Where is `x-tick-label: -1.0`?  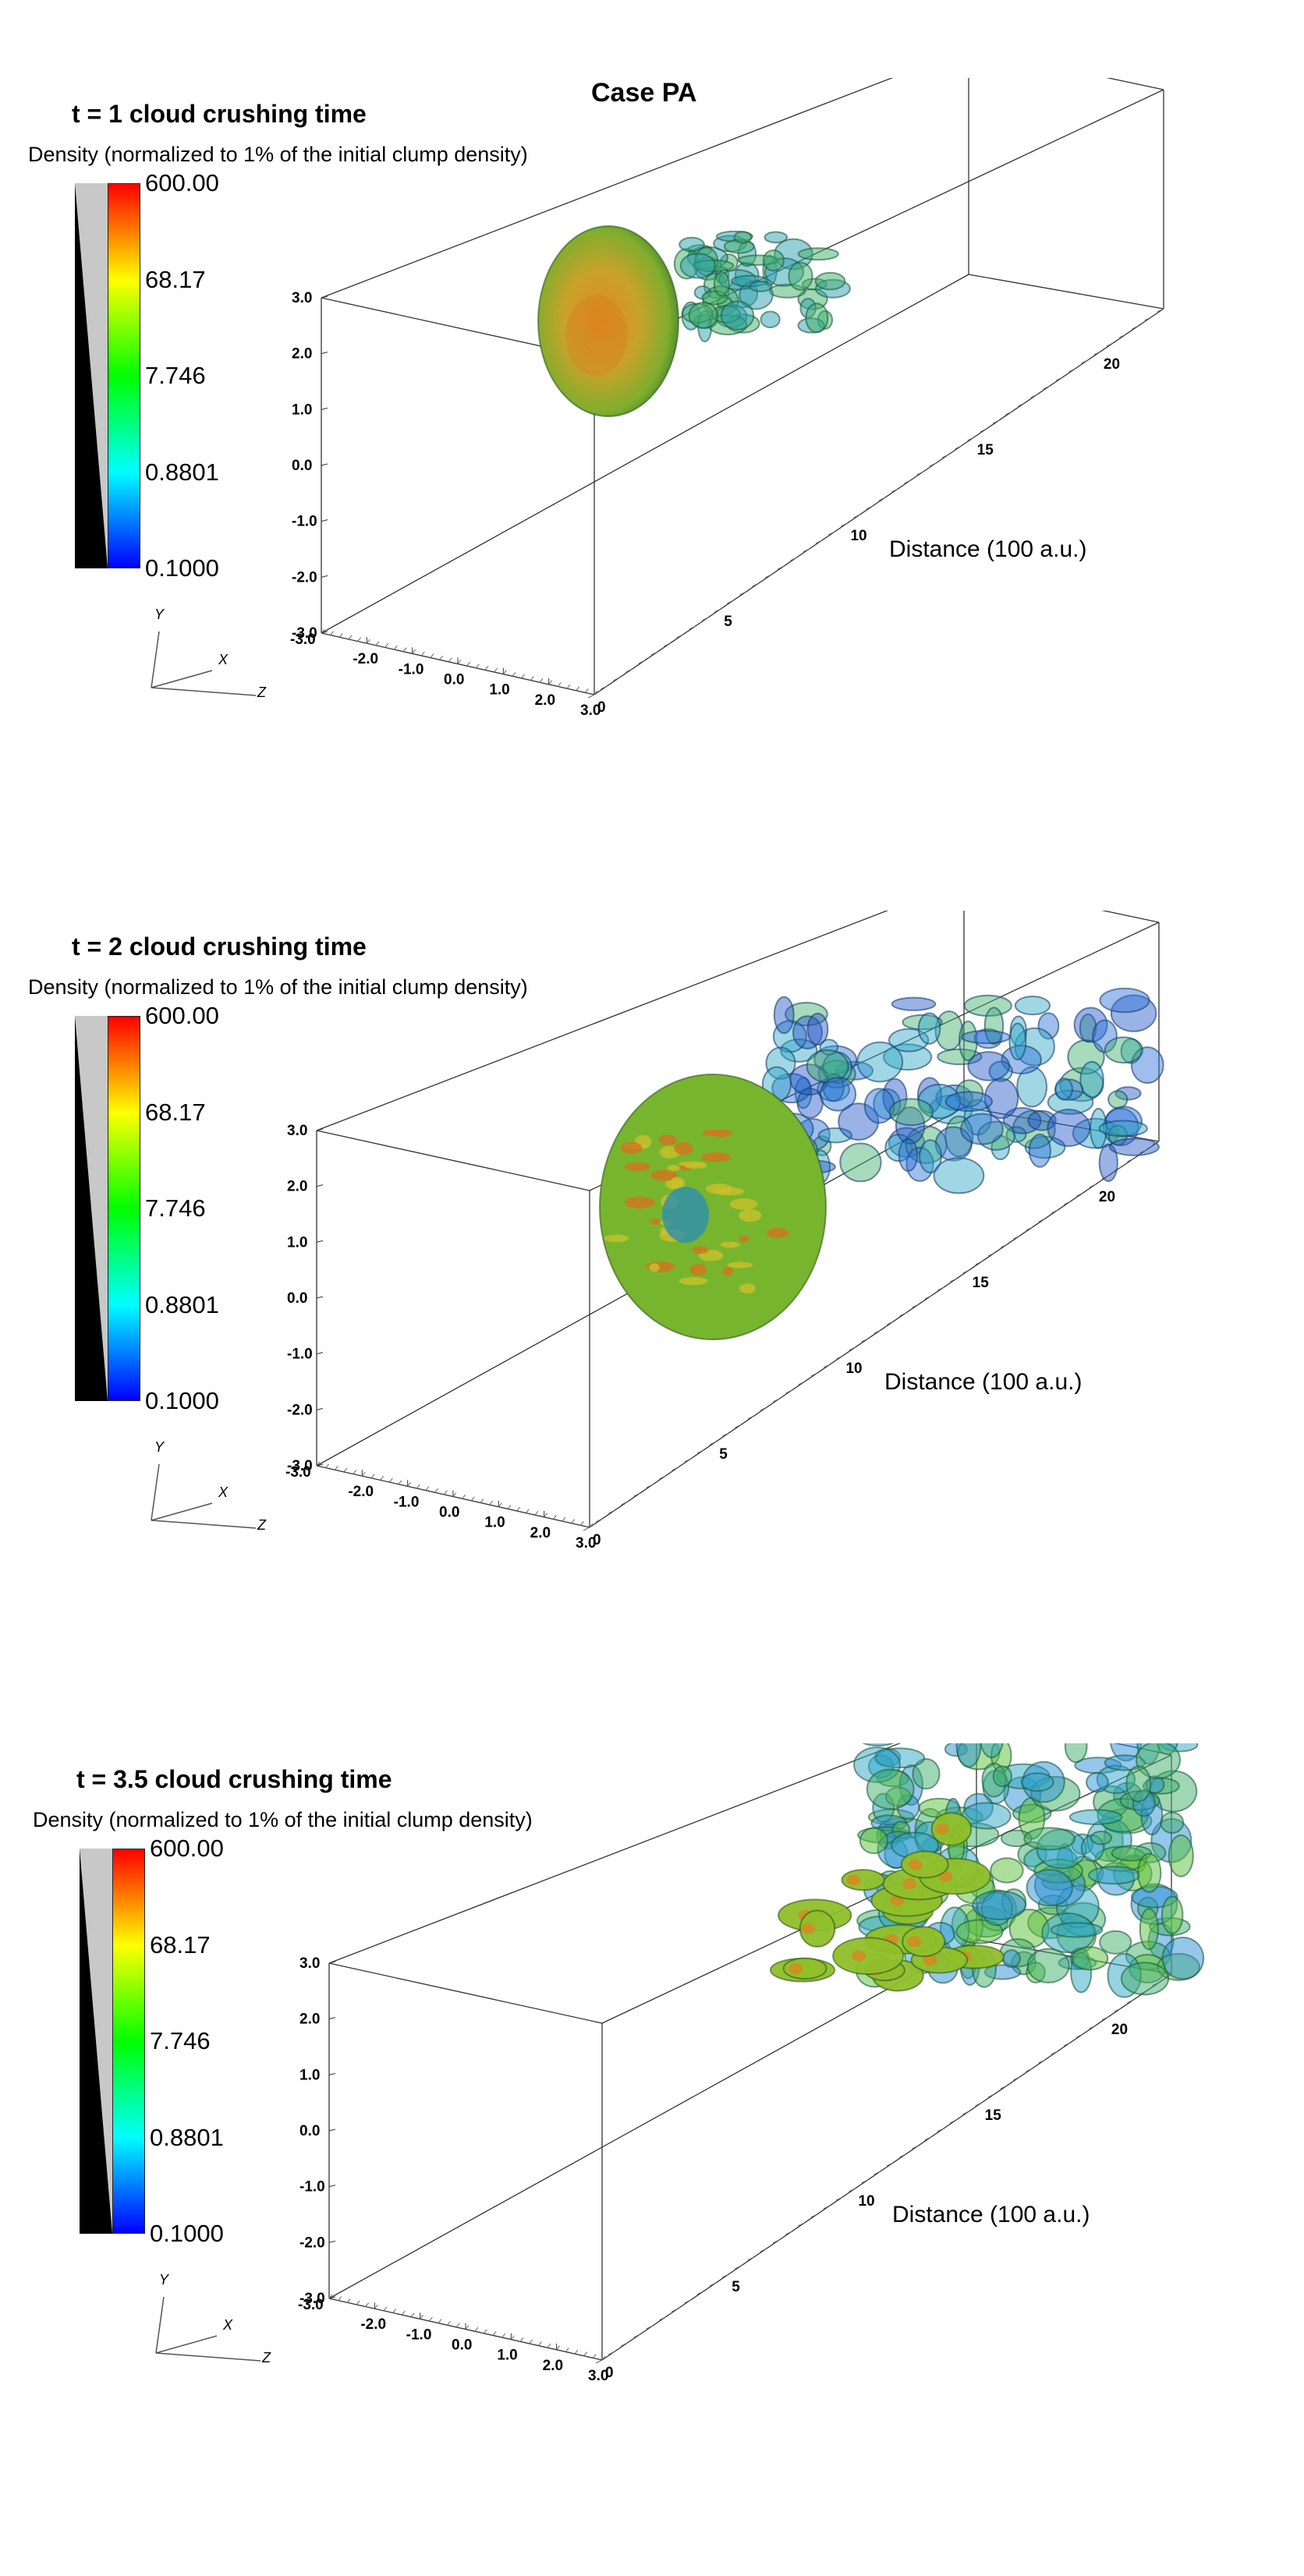 x-tick-label: -1.0 is located at coordinates (407, 1502).